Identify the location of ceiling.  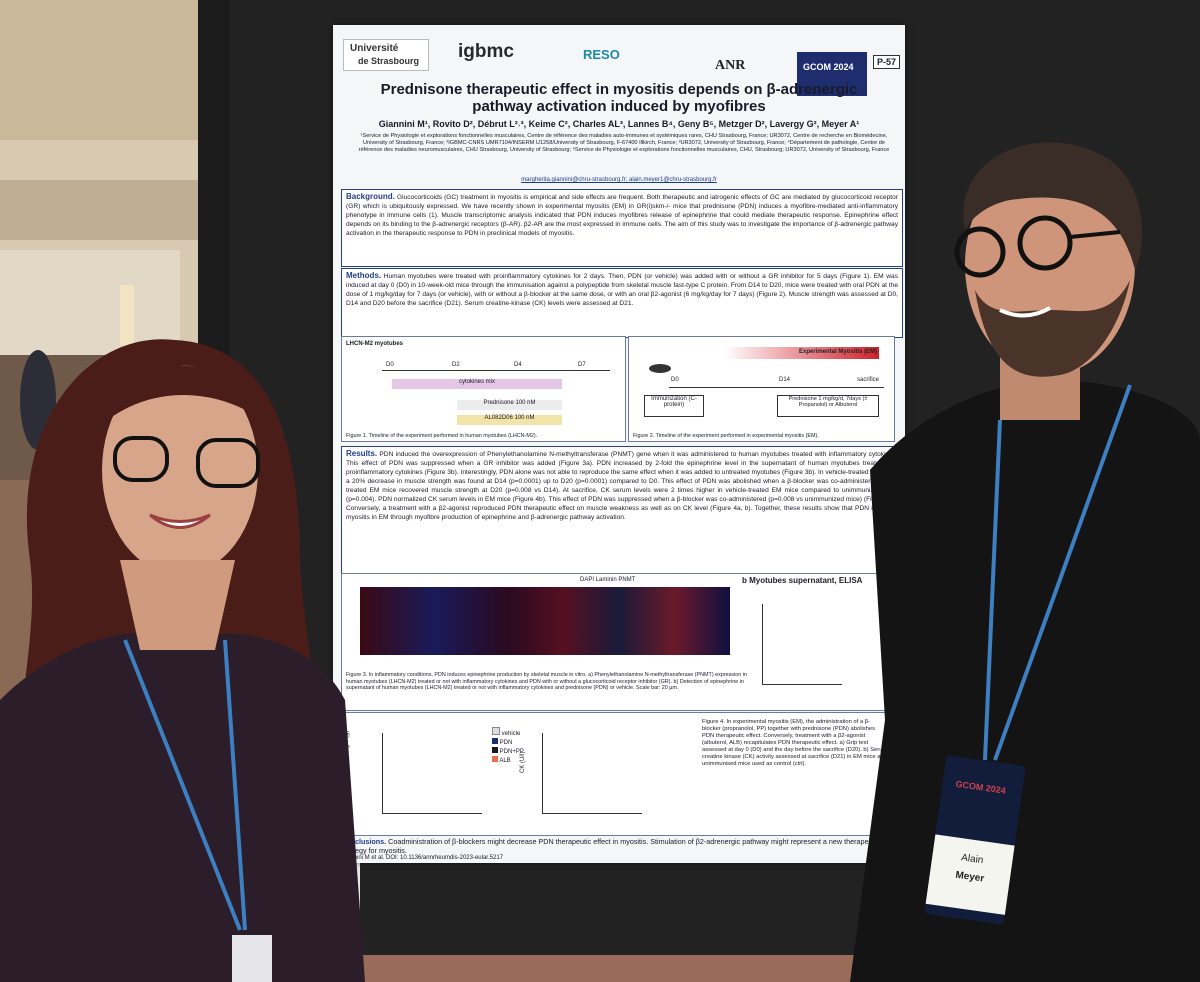
(105, 70).